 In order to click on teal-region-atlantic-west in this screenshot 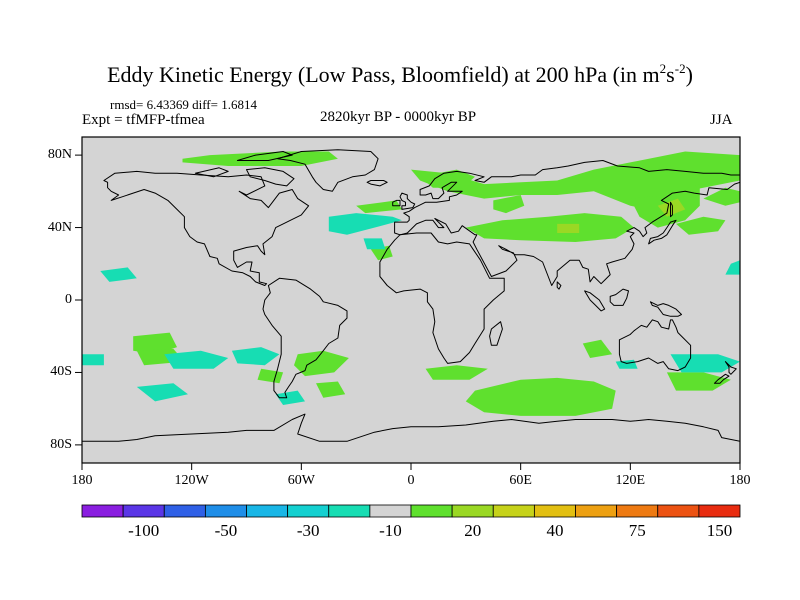, I will do `click(374, 244)`.